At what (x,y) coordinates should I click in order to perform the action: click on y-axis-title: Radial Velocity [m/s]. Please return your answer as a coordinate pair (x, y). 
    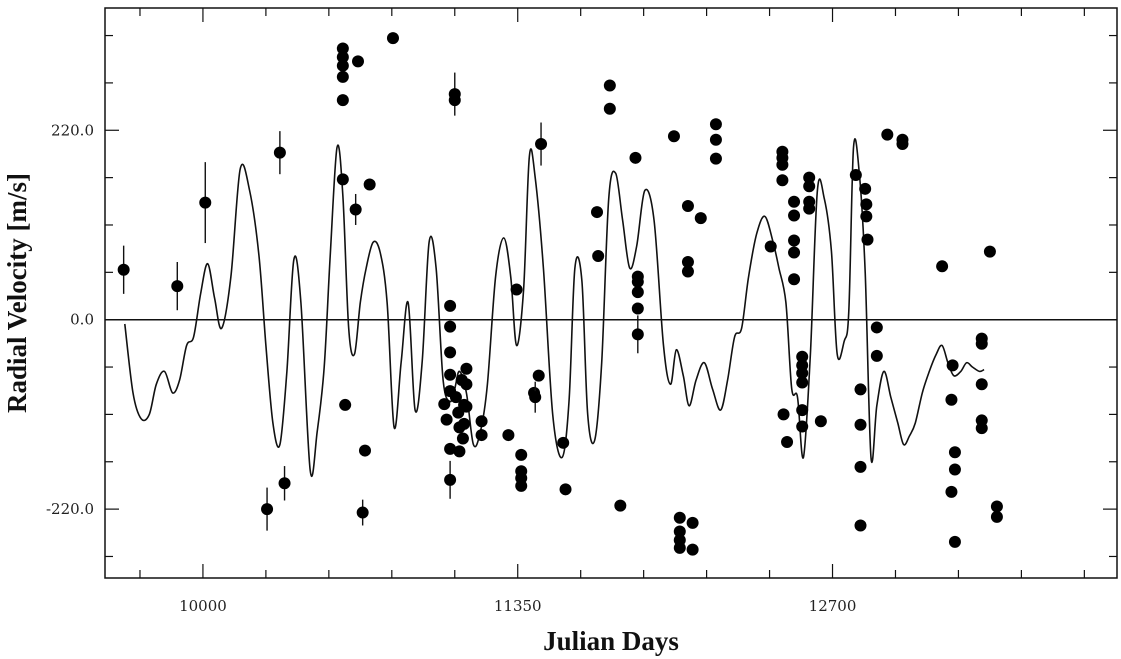
    Looking at the image, I should click on (17, 293).